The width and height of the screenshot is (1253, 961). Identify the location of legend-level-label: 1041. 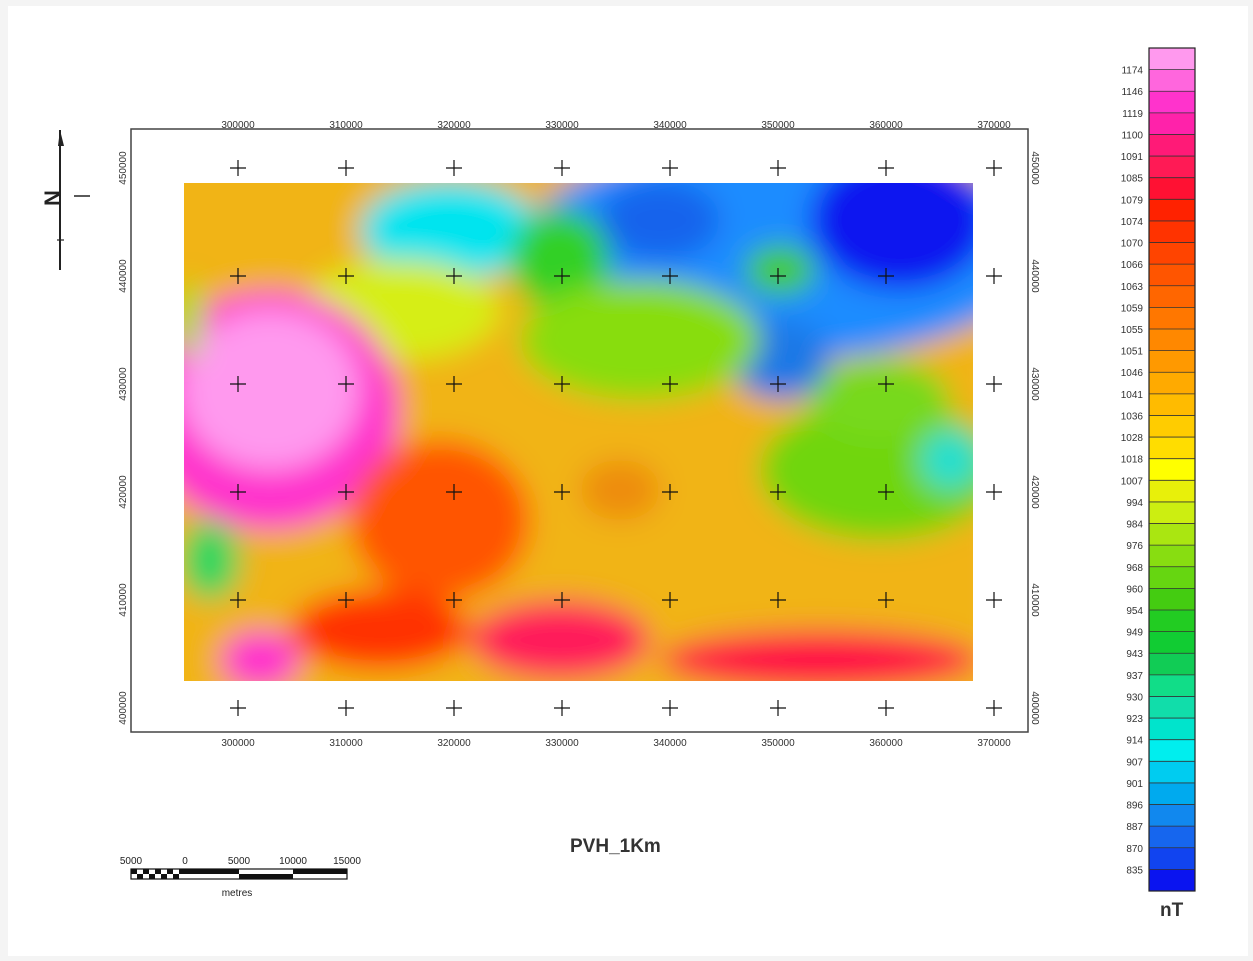
(1132, 395).